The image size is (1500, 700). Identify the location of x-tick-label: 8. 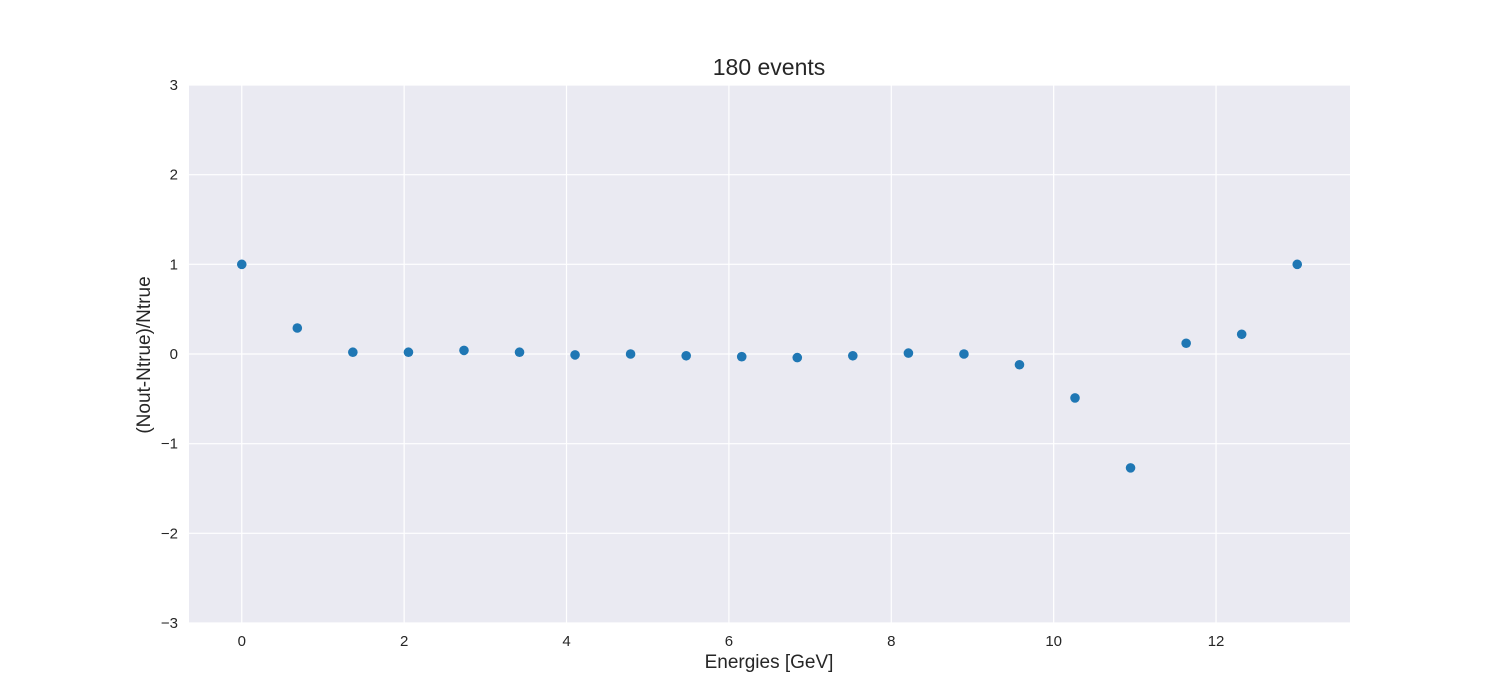
(891, 641).